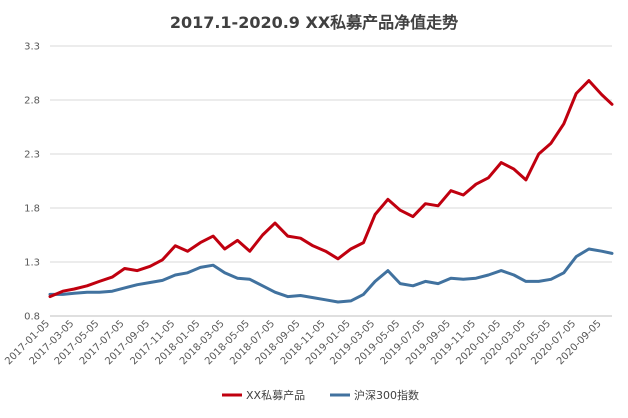  What do you see at coordinates (386, 395) in the screenshot?
I see `legend-label: 沪深300指数` at bounding box center [386, 395].